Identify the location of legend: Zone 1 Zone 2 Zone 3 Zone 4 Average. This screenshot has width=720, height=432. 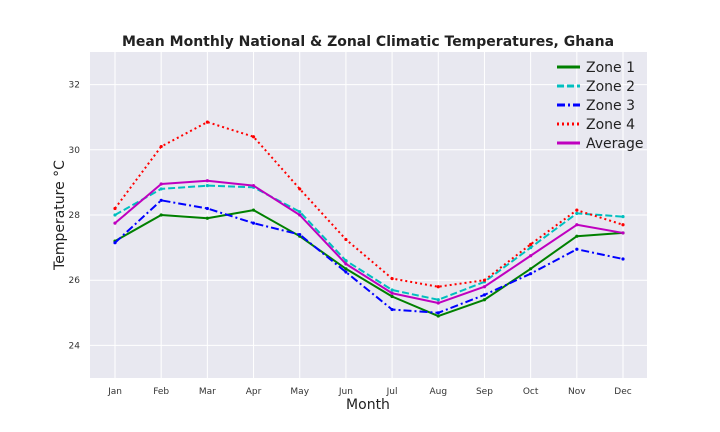
(600, 106).